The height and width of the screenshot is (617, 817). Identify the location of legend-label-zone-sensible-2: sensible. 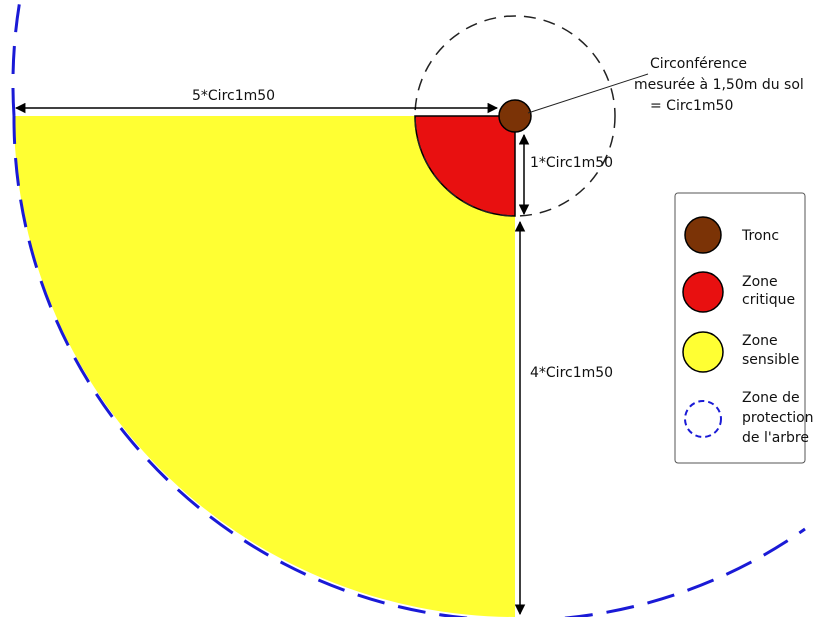
(770, 360).